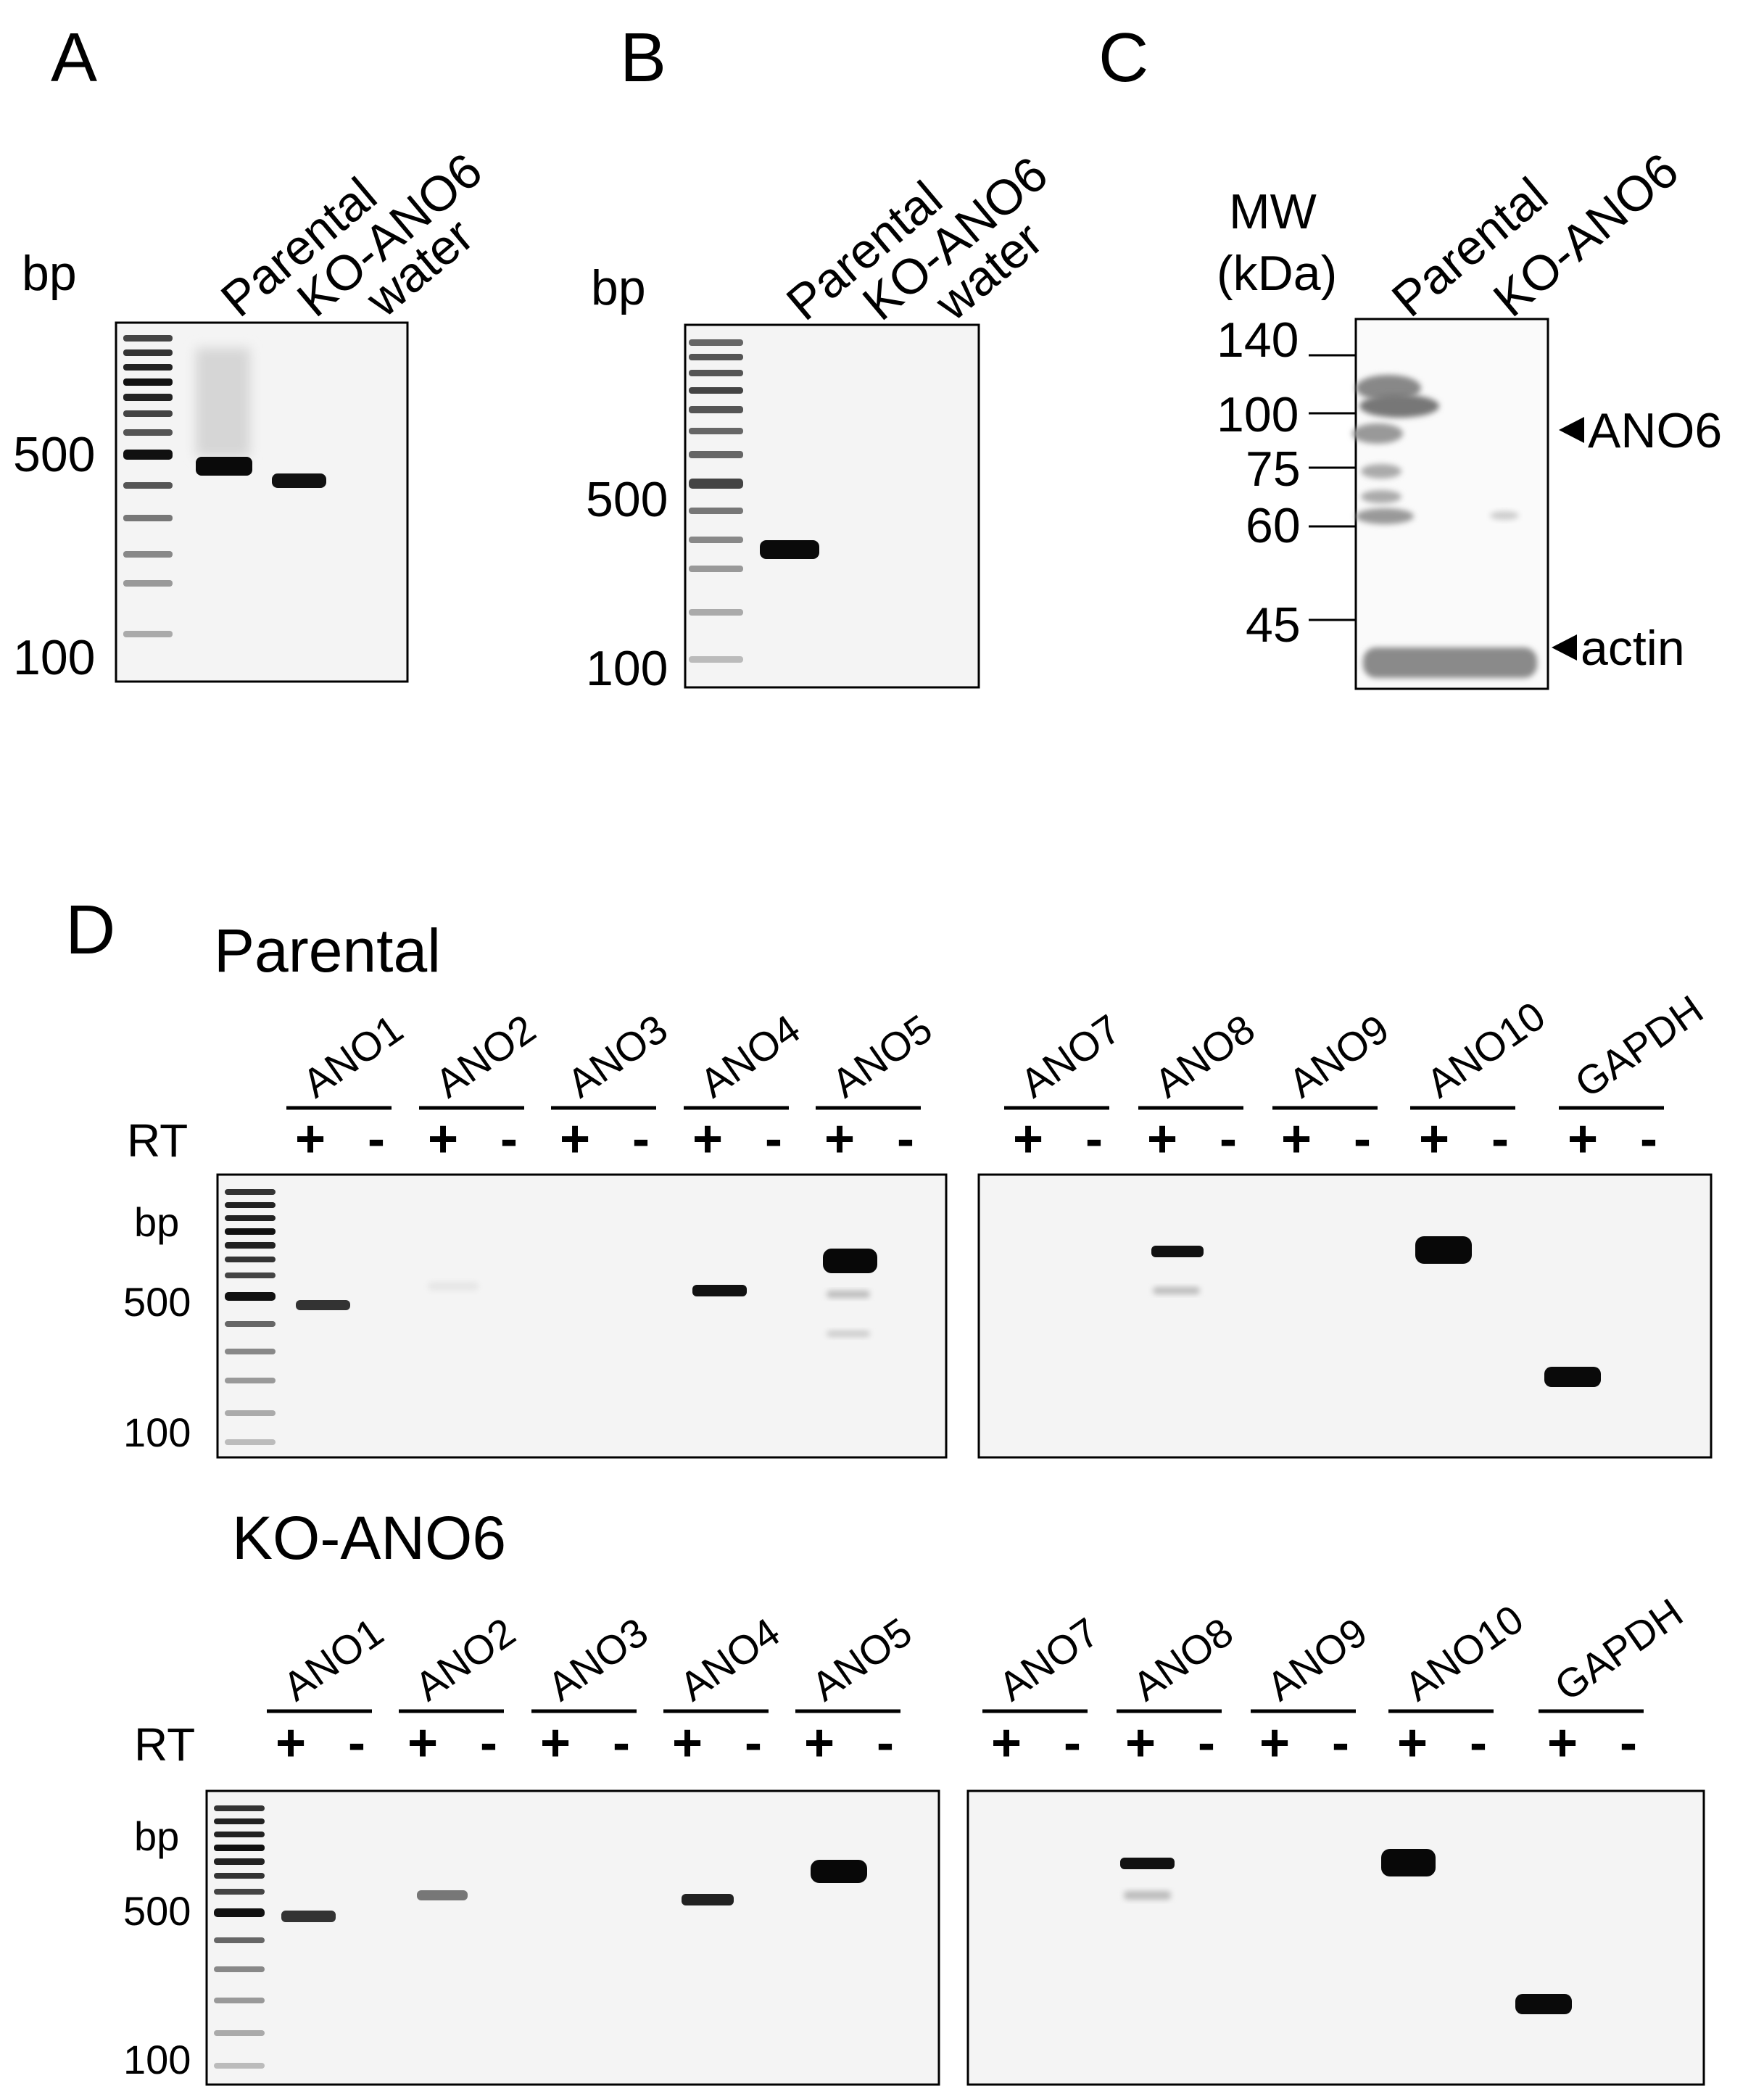  I want to click on panel-d-ko-ano6-gapdh-plus: +, so click(1562, 1743).